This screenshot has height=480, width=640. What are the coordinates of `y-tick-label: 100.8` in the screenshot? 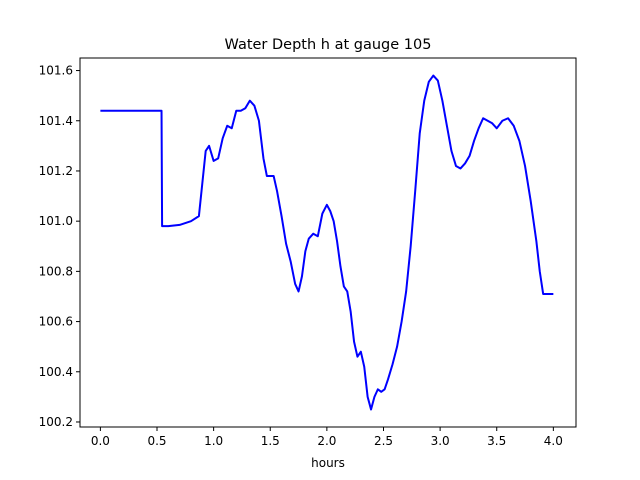 It's located at (56, 271).